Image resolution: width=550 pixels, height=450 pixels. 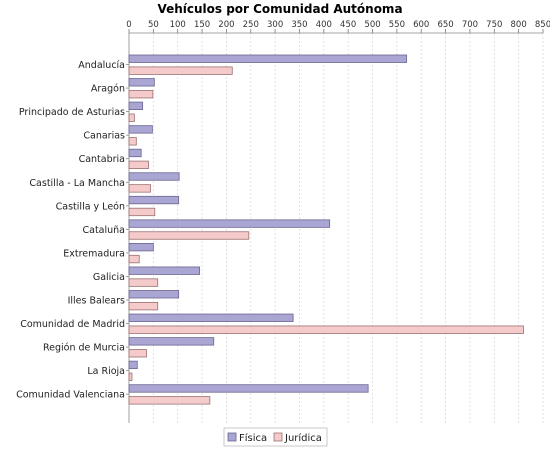 What do you see at coordinates (494, 25) in the screenshot?
I see `x-tick-label: 750` at bounding box center [494, 25].